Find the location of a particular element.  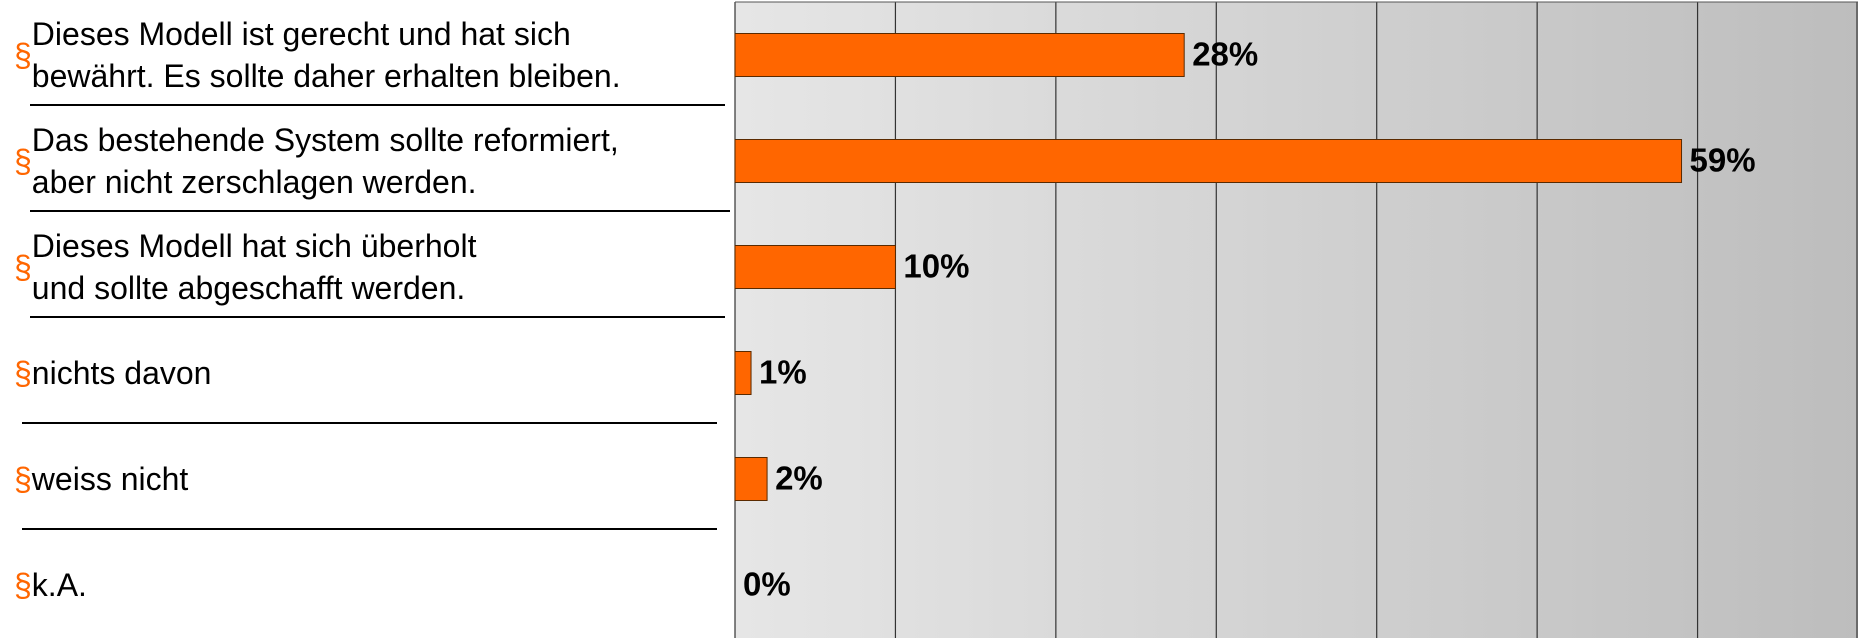

value-label: 10% is located at coordinates (936, 266).